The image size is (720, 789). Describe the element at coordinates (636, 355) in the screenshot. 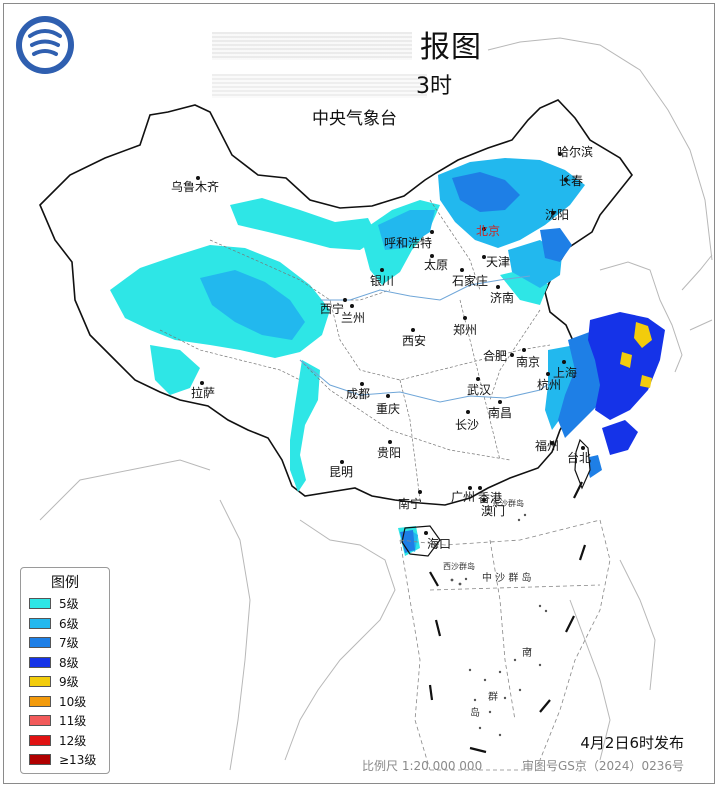

I see `wind-area-level9` at that location.